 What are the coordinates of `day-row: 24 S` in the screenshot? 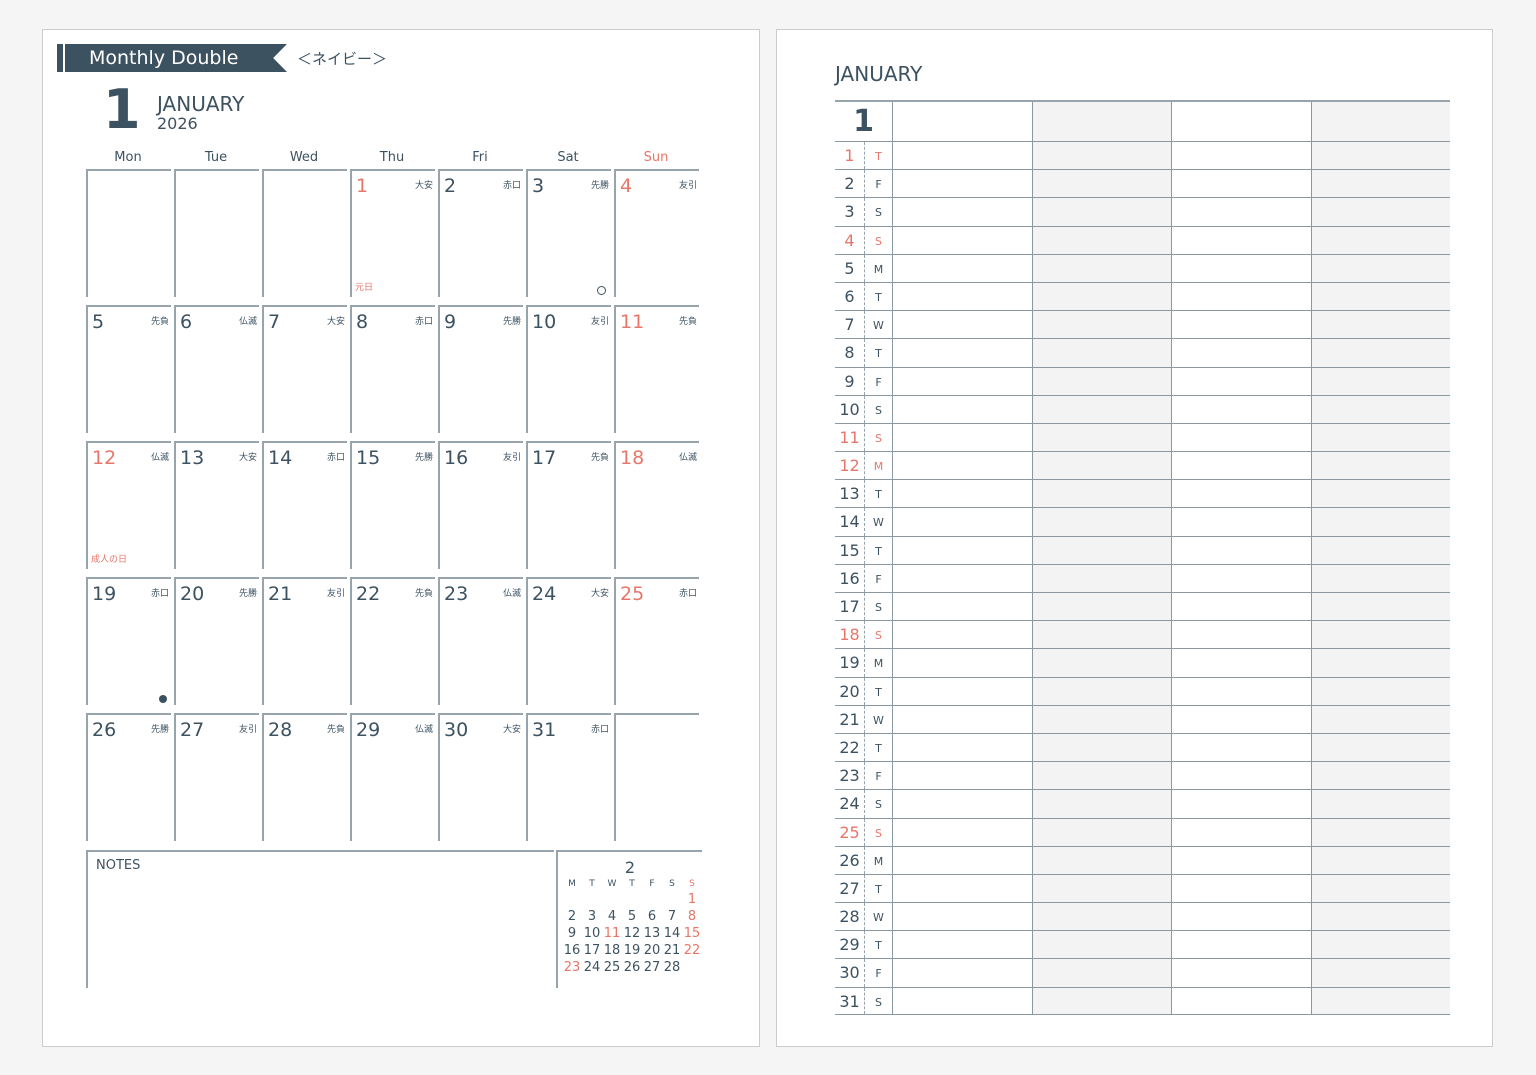 It's located at (1142, 803).